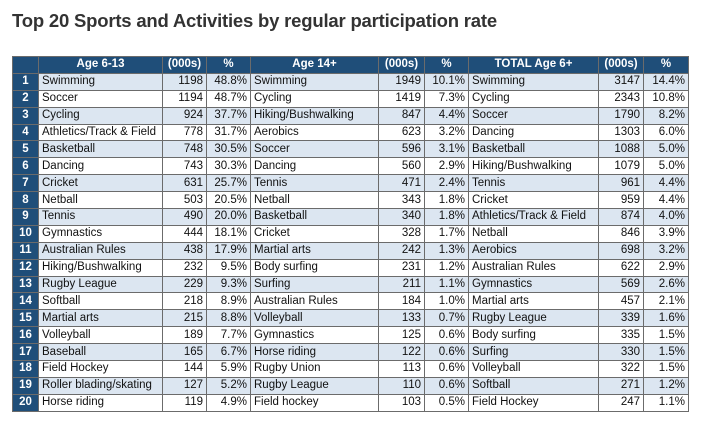 The image size is (703, 424). What do you see at coordinates (100, 65) in the screenshot?
I see `header-cell: Age 6-13` at bounding box center [100, 65].